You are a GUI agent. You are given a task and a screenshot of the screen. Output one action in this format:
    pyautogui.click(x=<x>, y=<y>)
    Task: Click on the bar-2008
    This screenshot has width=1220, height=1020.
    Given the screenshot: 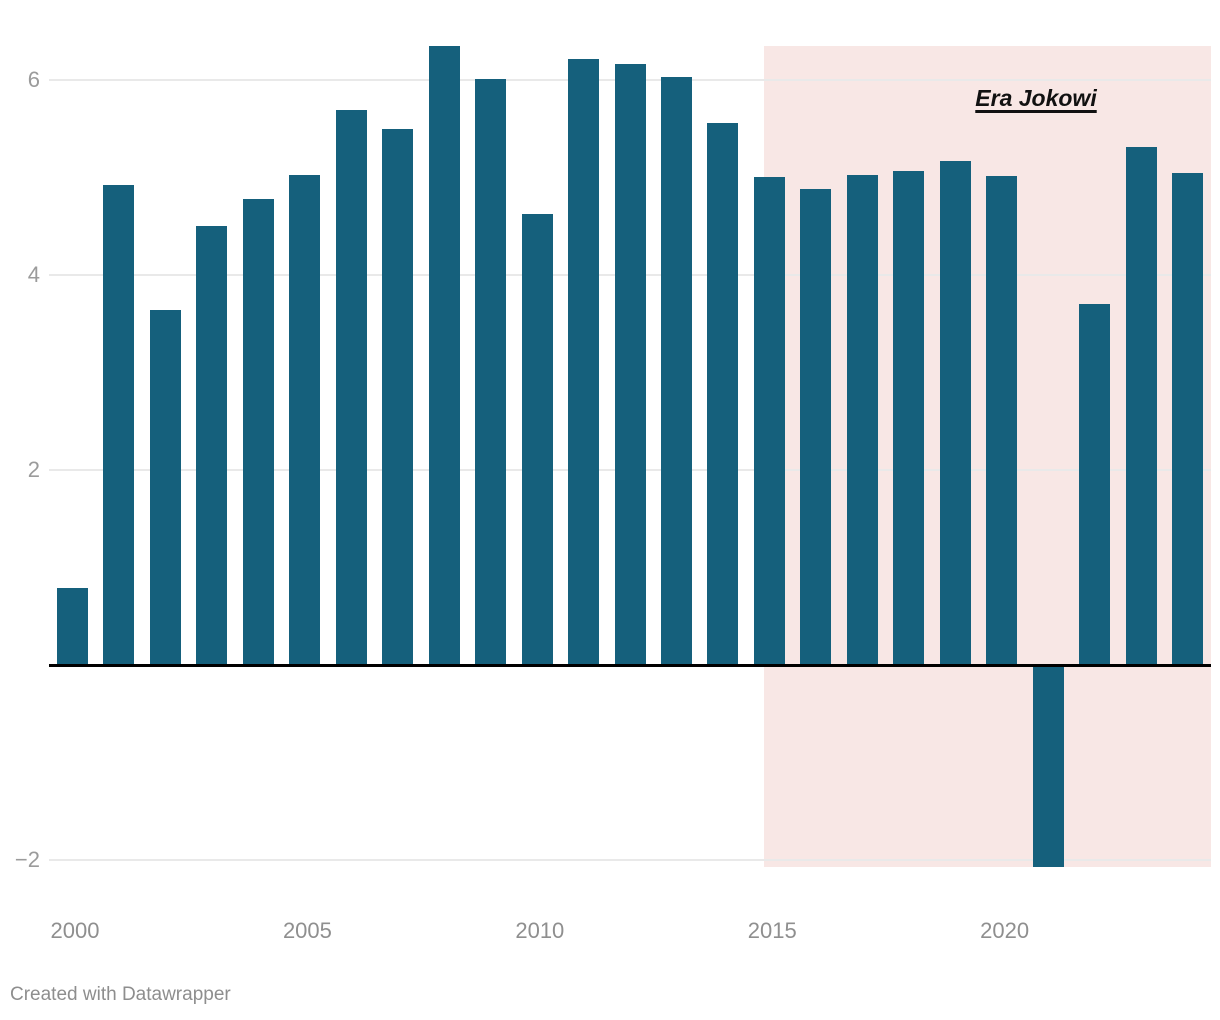 What is the action you would take?
    pyautogui.click(x=491, y=372)
    